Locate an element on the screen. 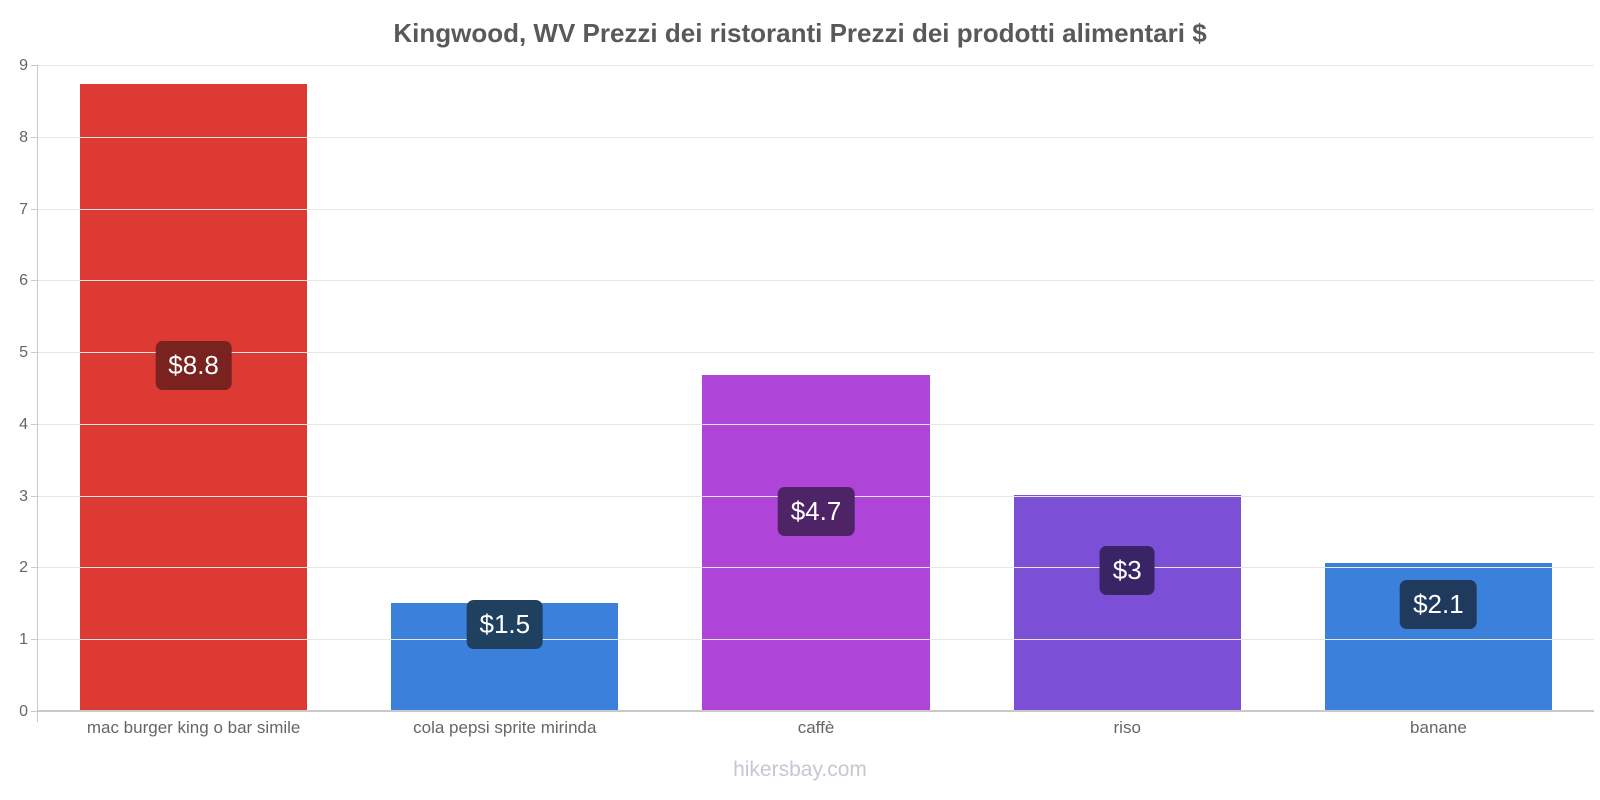 This screenshot has width=1600, height=800. y-axis-tick-label: 5 is located at coordinates (23, 353).